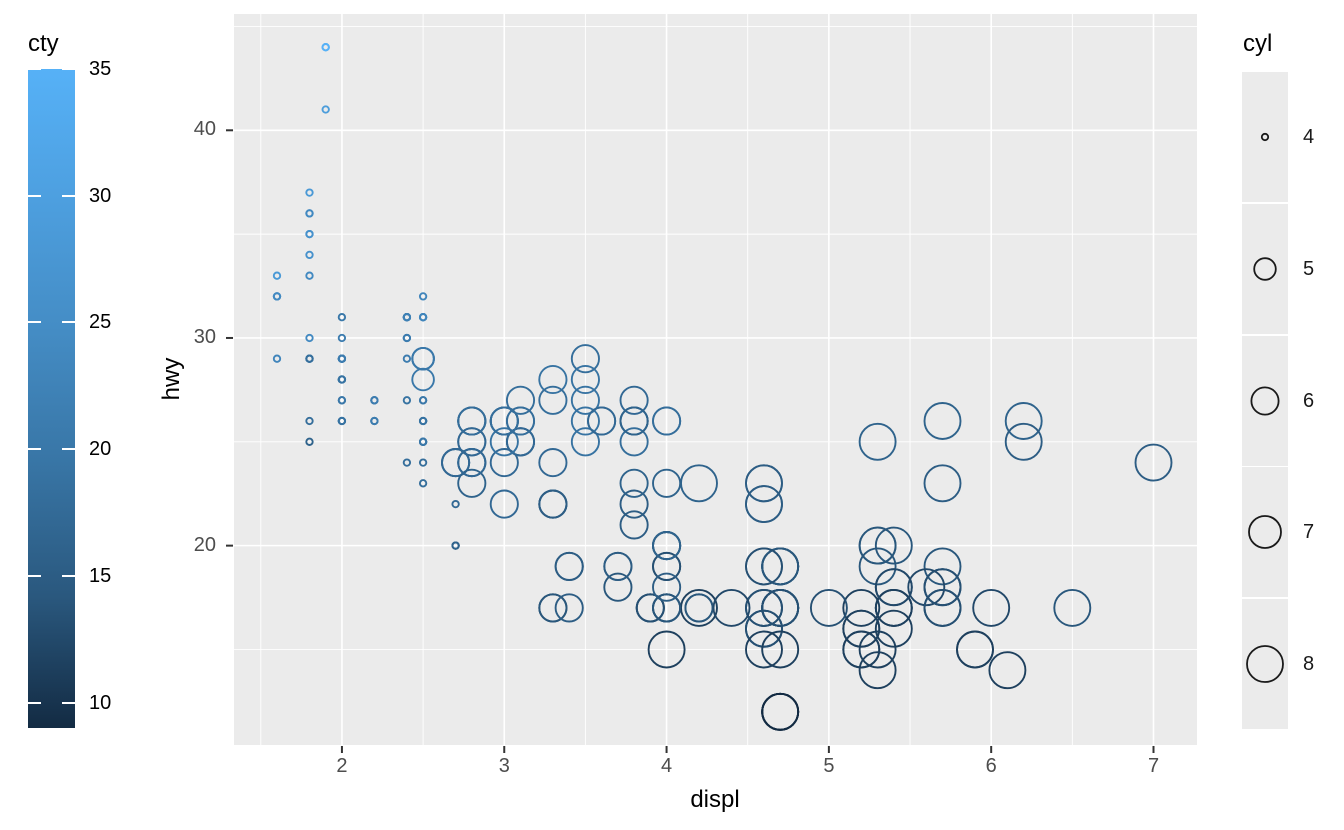 This screenshot has width=1344, height=830. What do you see at coordinates (100, 322) in the screenshot?
I see `cty-colorbar-tick-label: 25` at bounding box center [100, 322].